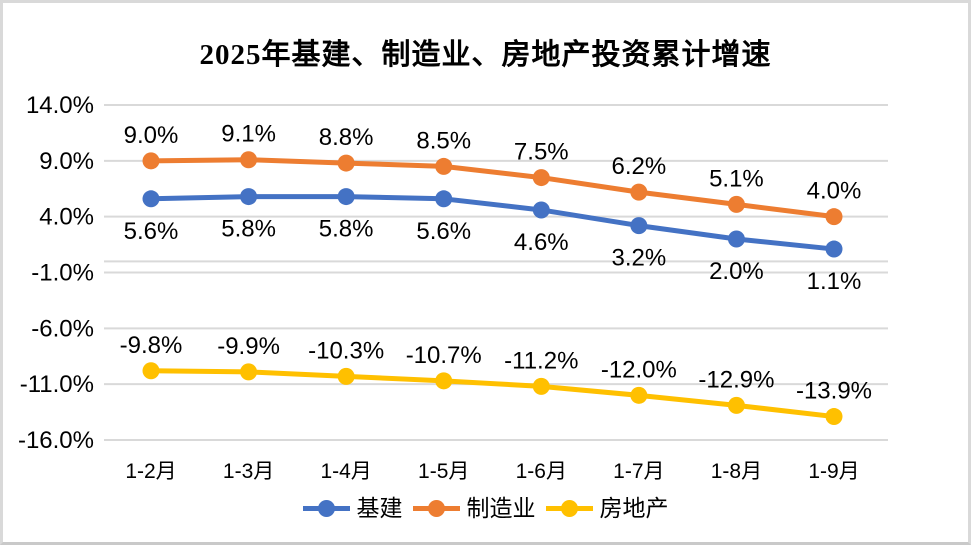  I want to click on data-label-房地产: -13.9%, so click(834, 391).